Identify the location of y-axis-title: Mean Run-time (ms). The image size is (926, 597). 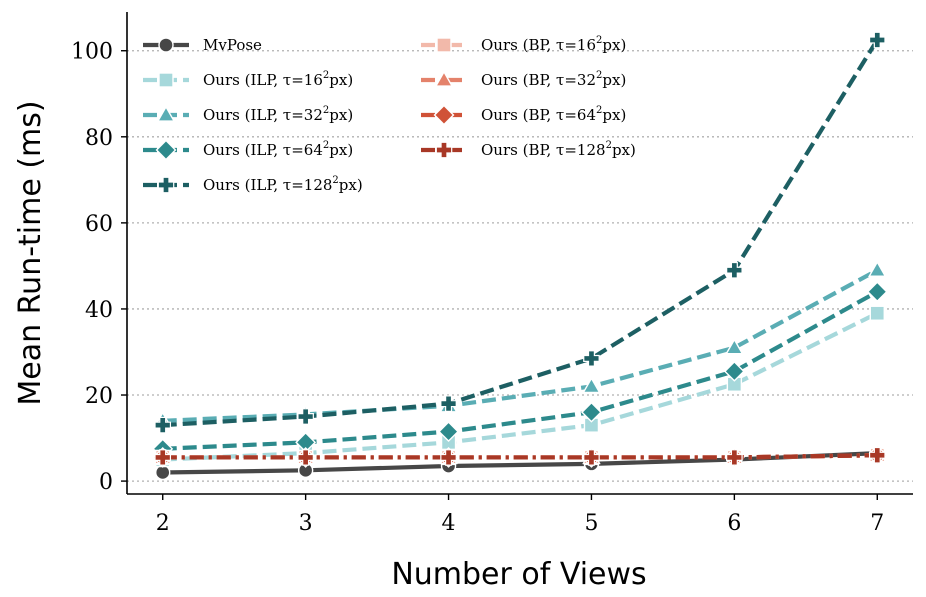
(30, 252).